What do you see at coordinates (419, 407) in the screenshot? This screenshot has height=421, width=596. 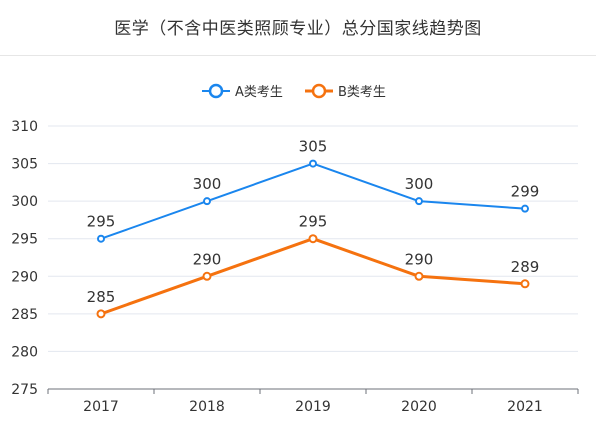 I see `x-tick-label-2020: 2020` at bounding box center [419, 407].